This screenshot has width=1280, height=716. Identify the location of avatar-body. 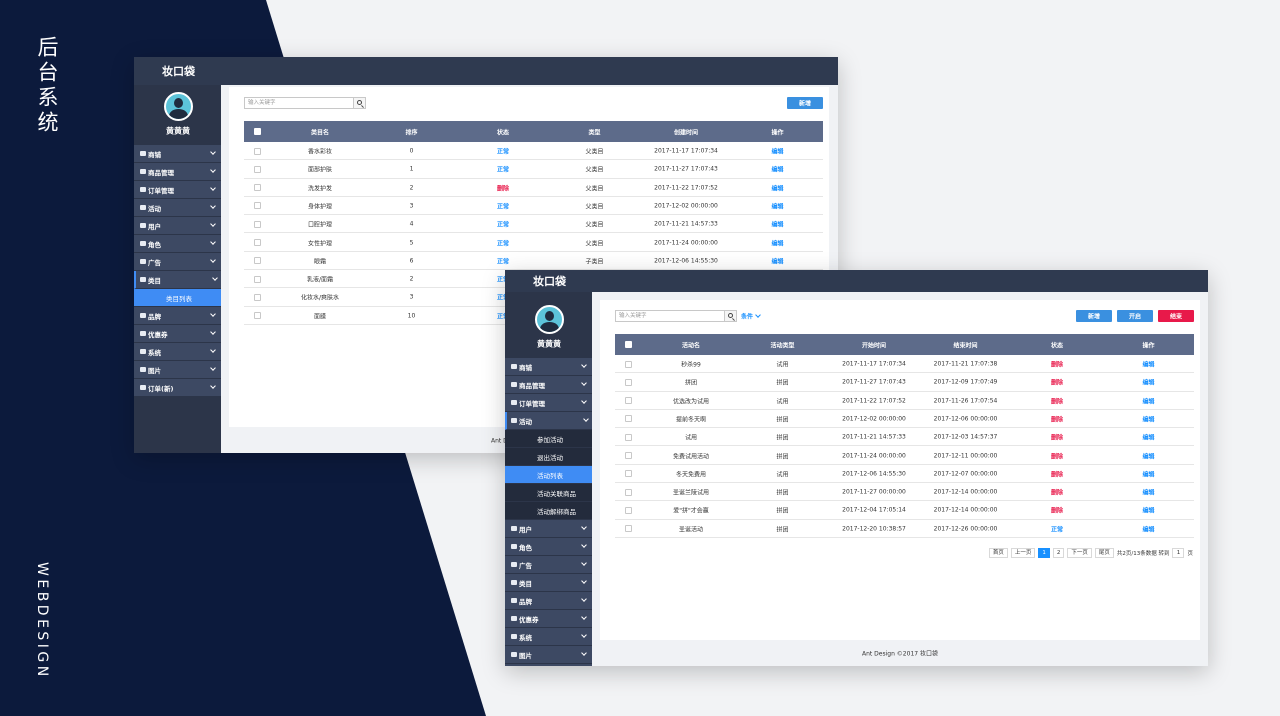
(549, 327).